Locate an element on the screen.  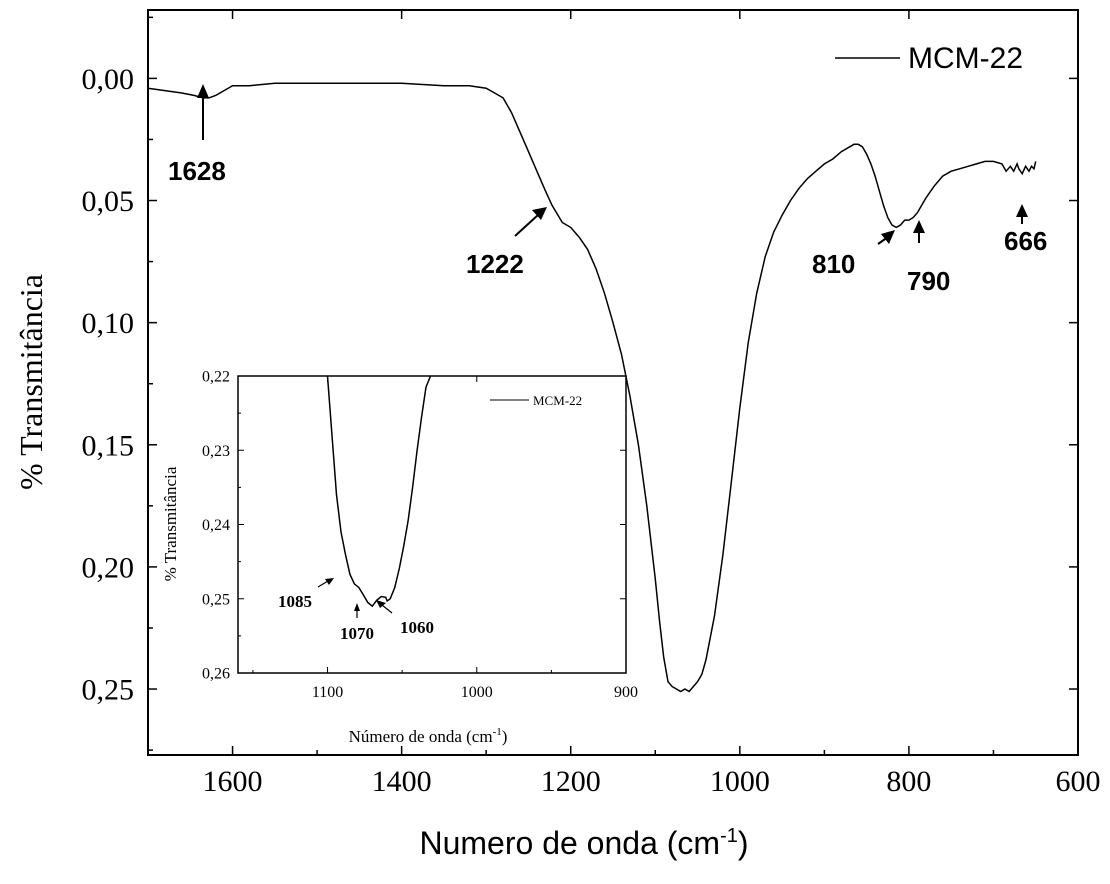
inset-x-tick-labels: 1100 1000 900 is located at coordinates (475, 692).